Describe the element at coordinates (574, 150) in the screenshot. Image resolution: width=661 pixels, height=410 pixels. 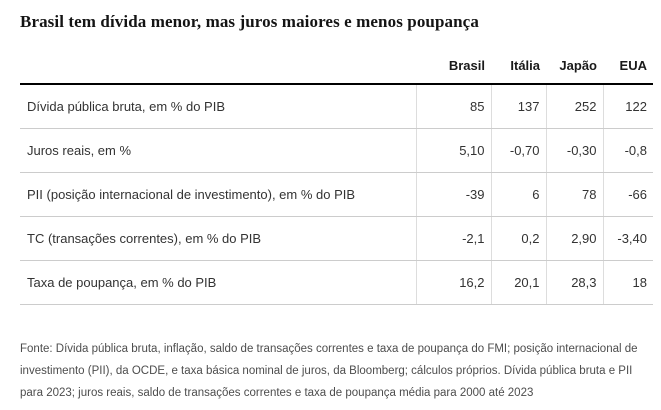
I see `cell-value: -0,30` at that location.